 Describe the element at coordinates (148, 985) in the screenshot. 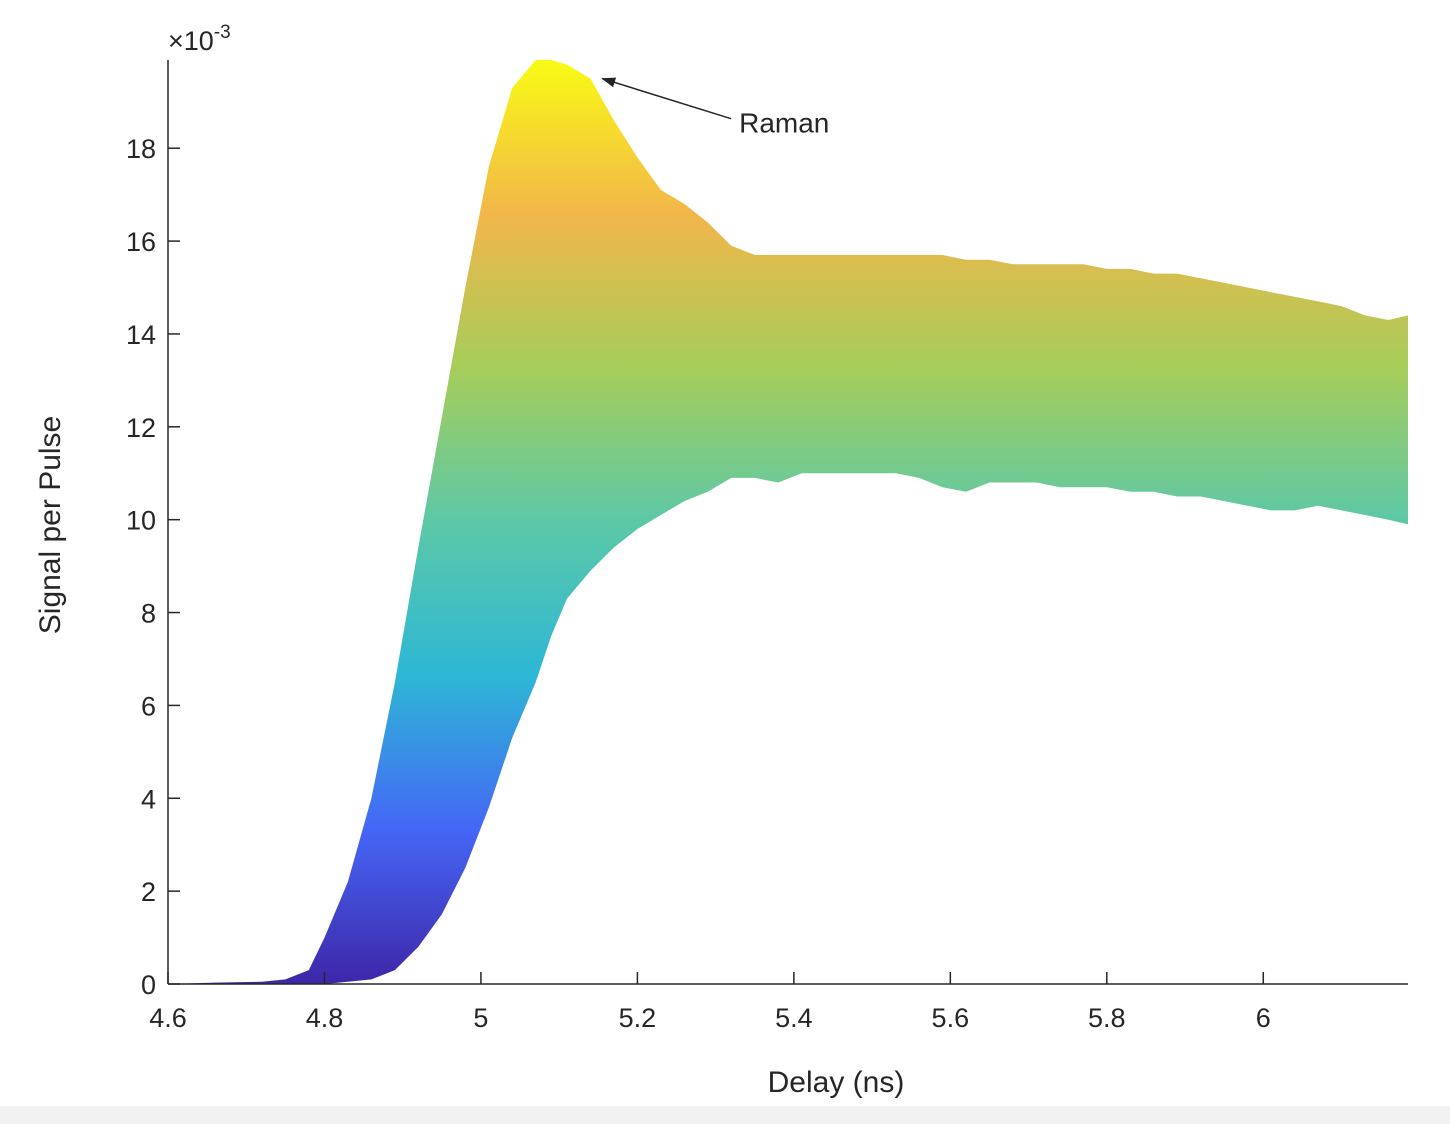

I see `y-tick-label: 0` at that location.